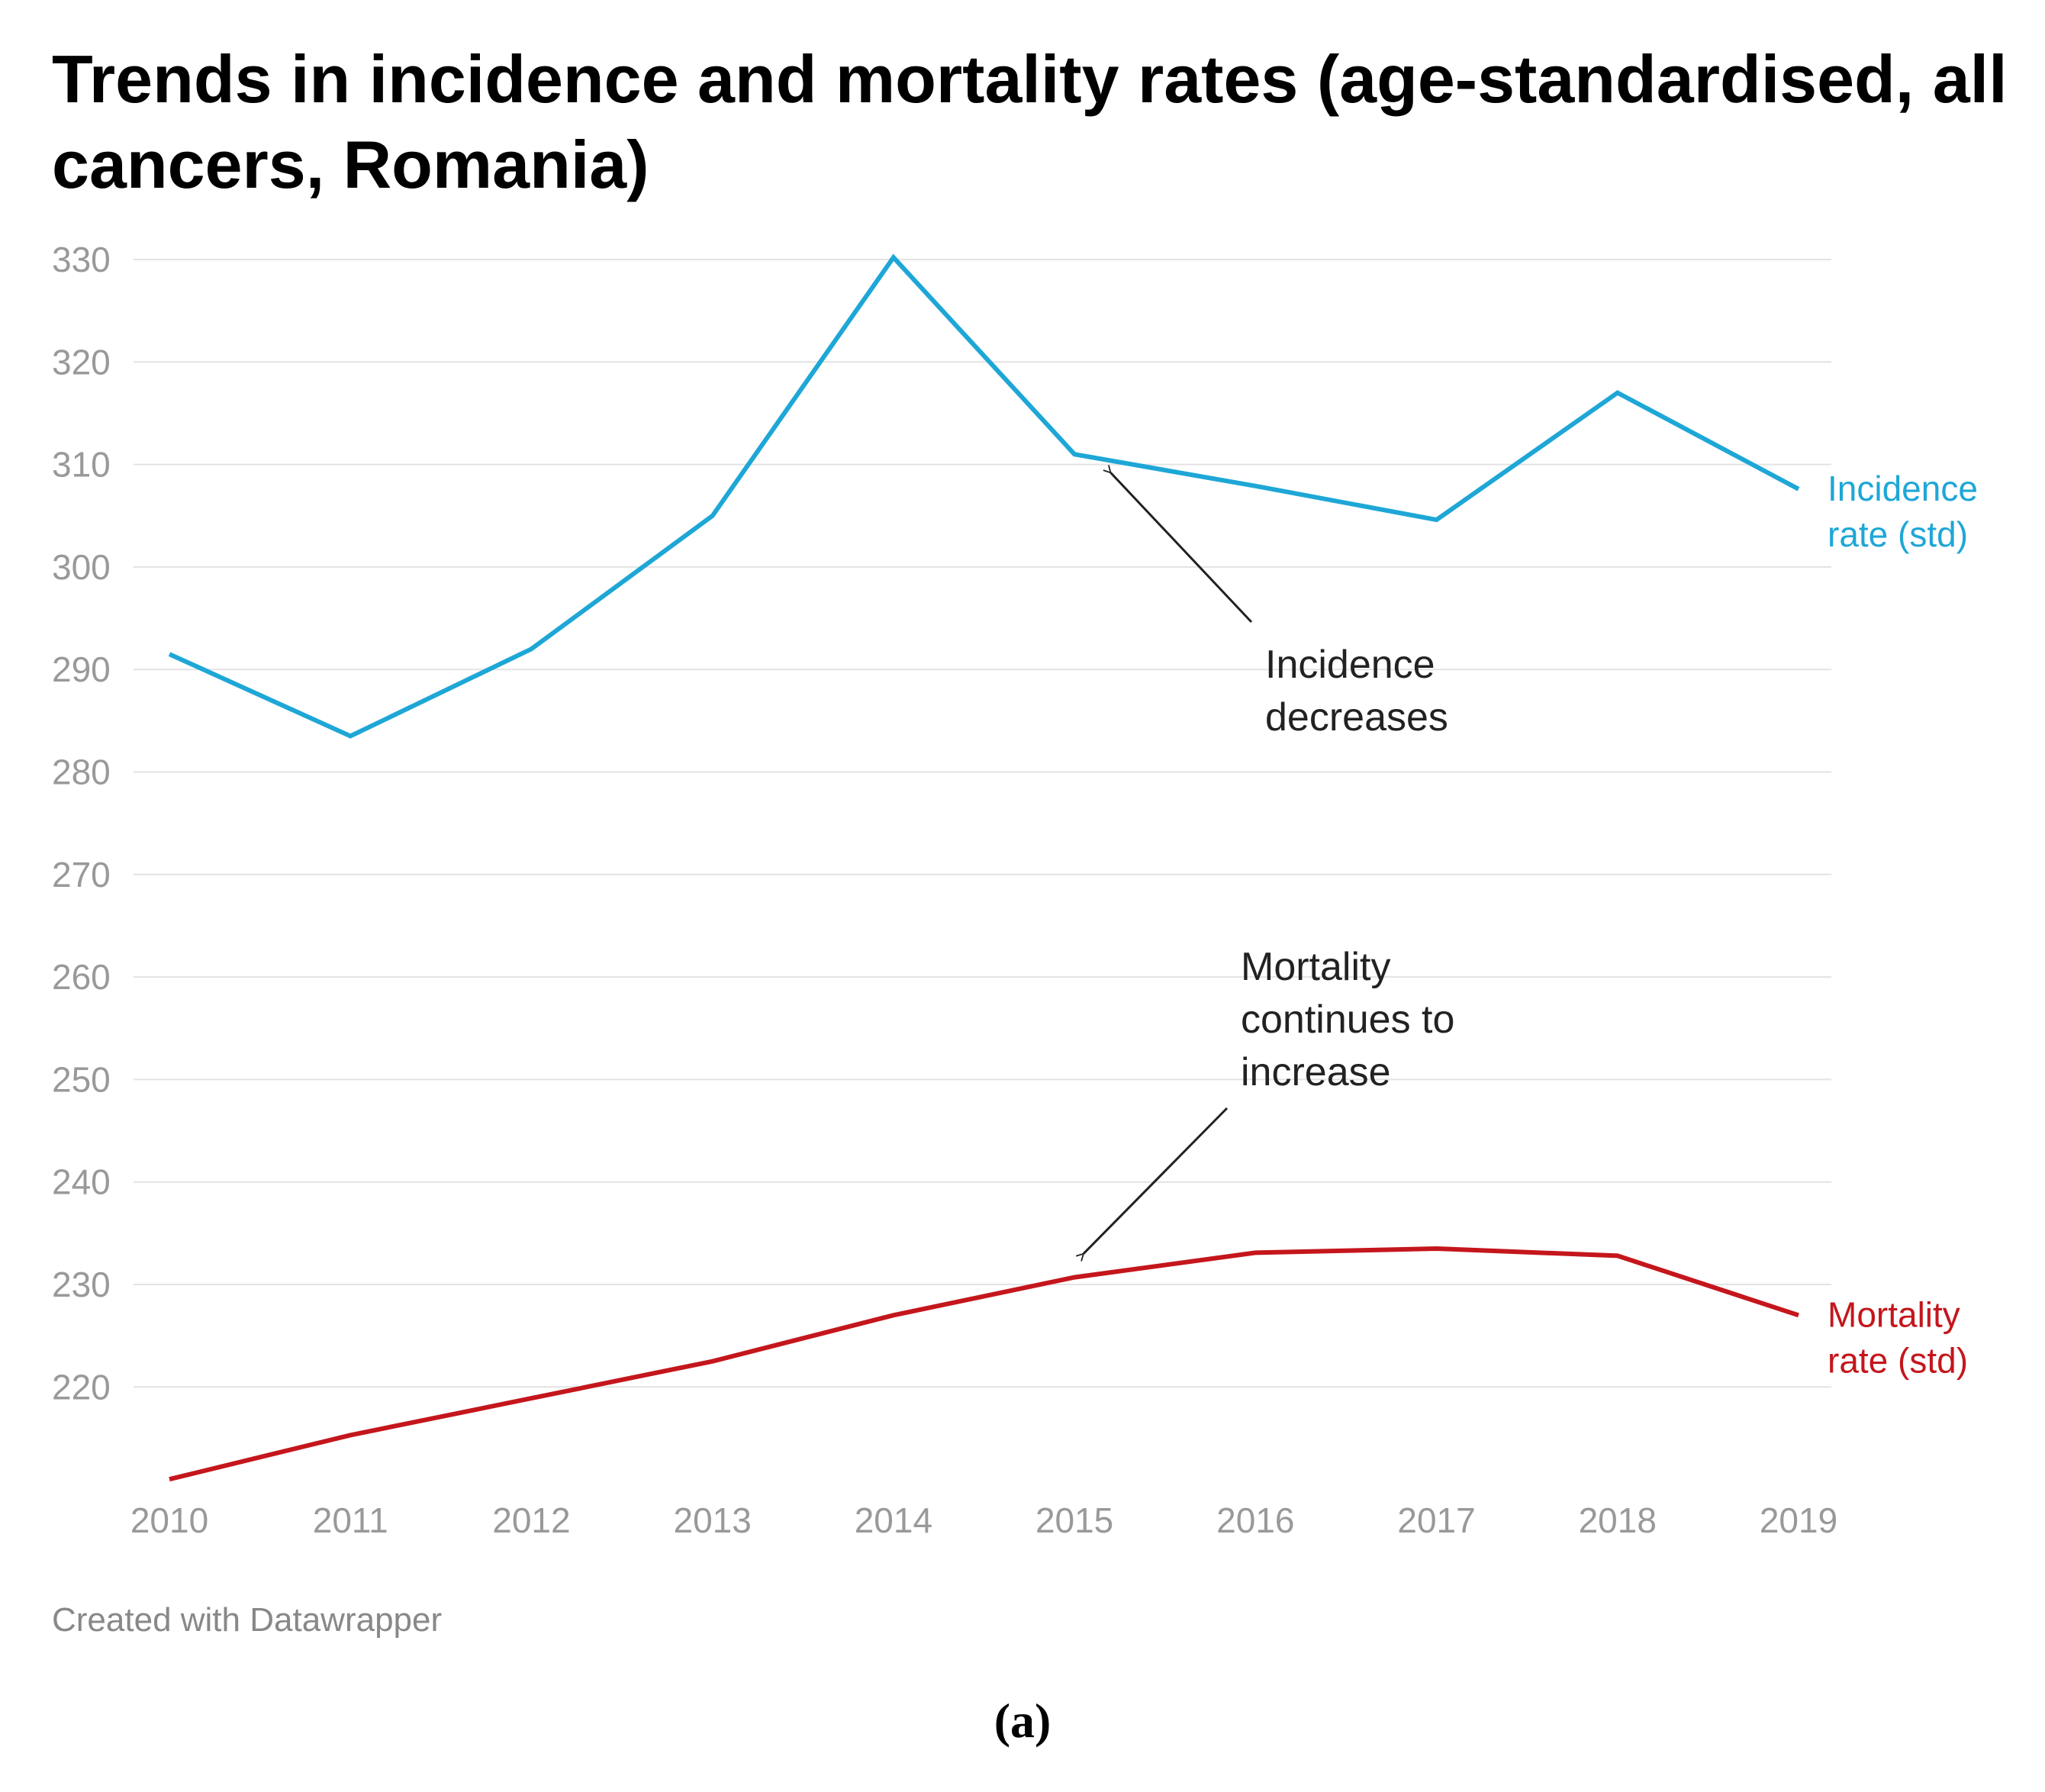 This screenshot has width=2045, height=1792. Describe the element at coordinates (1356, 717) in the screenshot. I see `annotation-text: decreases` at that location.